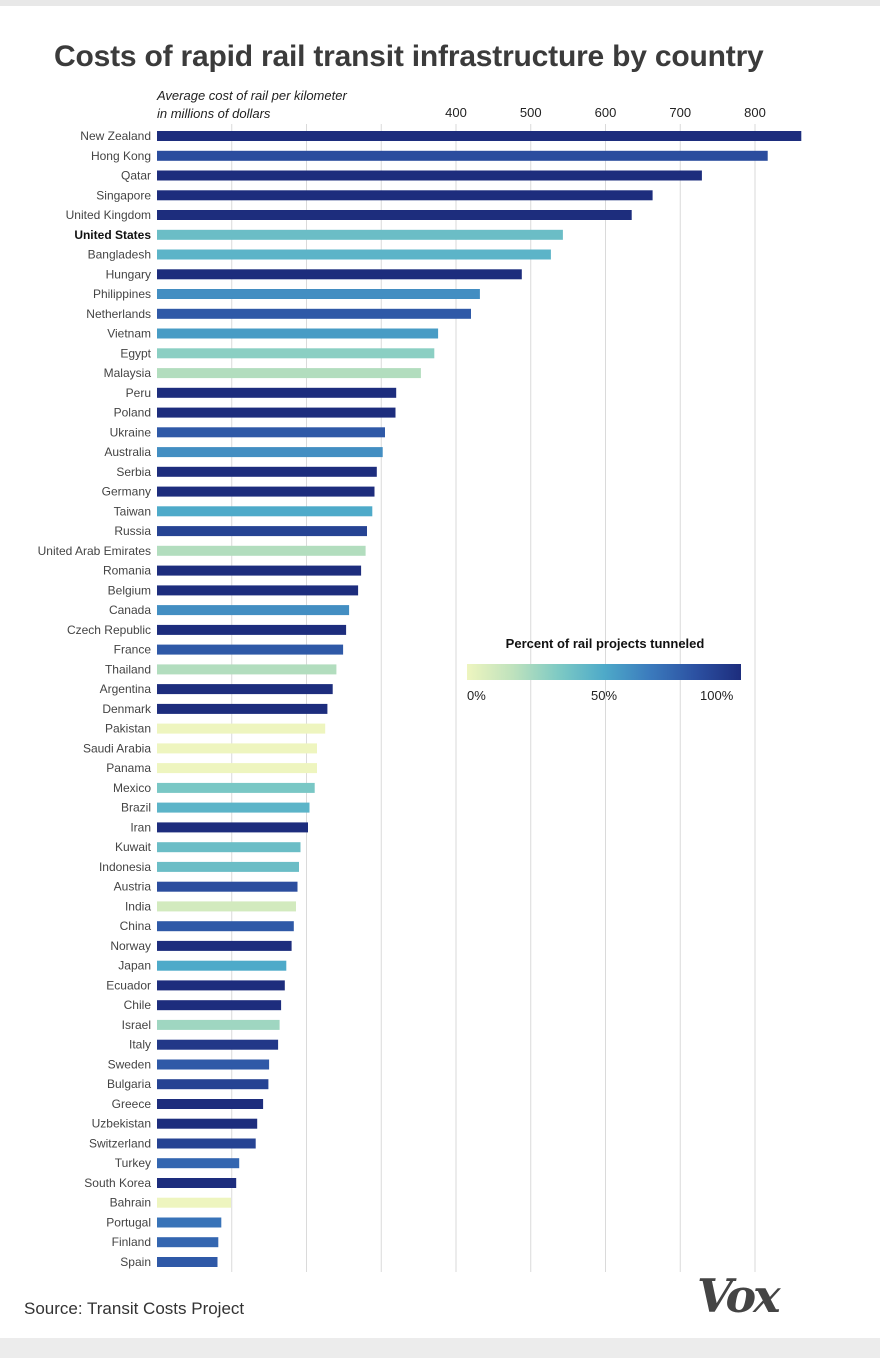  What do you see at coordinates (605, 643) in the screenshot?
I see `legend-title: Percent of rail projects tunneled` at bounding box center [605, 643].